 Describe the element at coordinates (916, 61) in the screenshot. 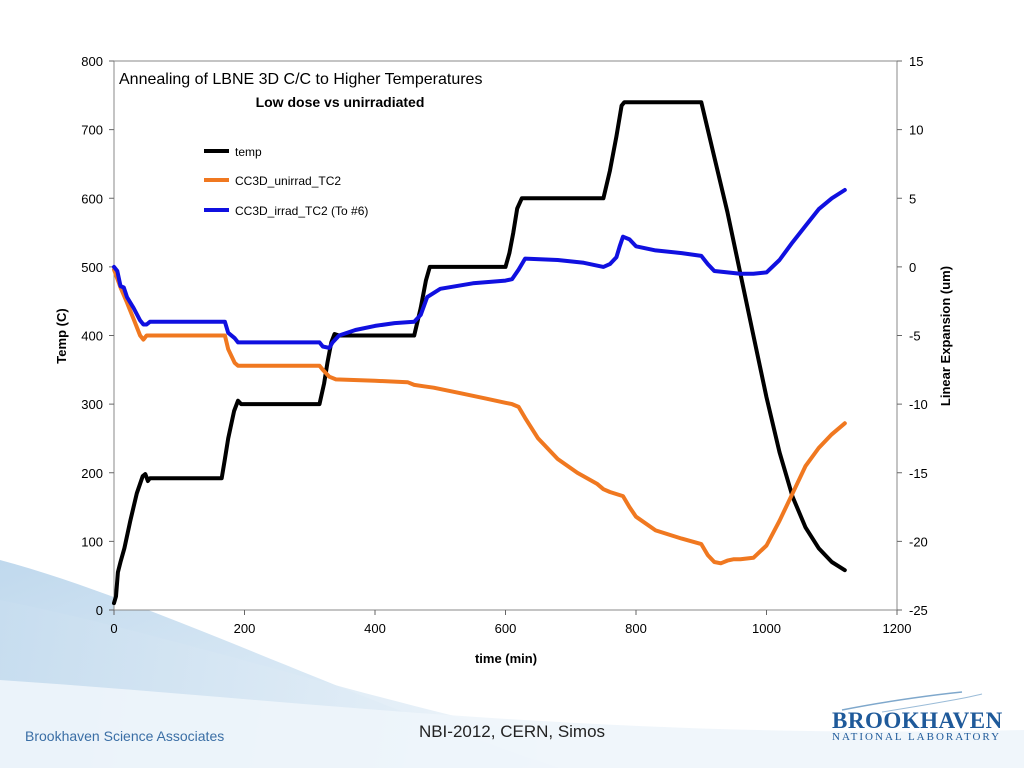

I see `y2-tick-label: 15` at that location.